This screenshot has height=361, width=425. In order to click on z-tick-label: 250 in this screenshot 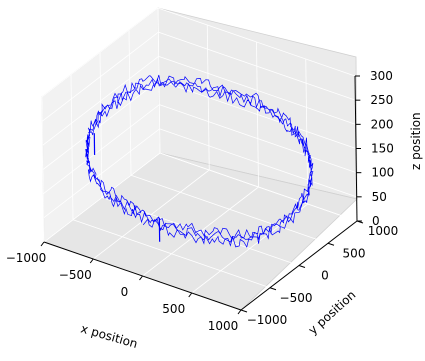, I will do `click(381, 100)`.